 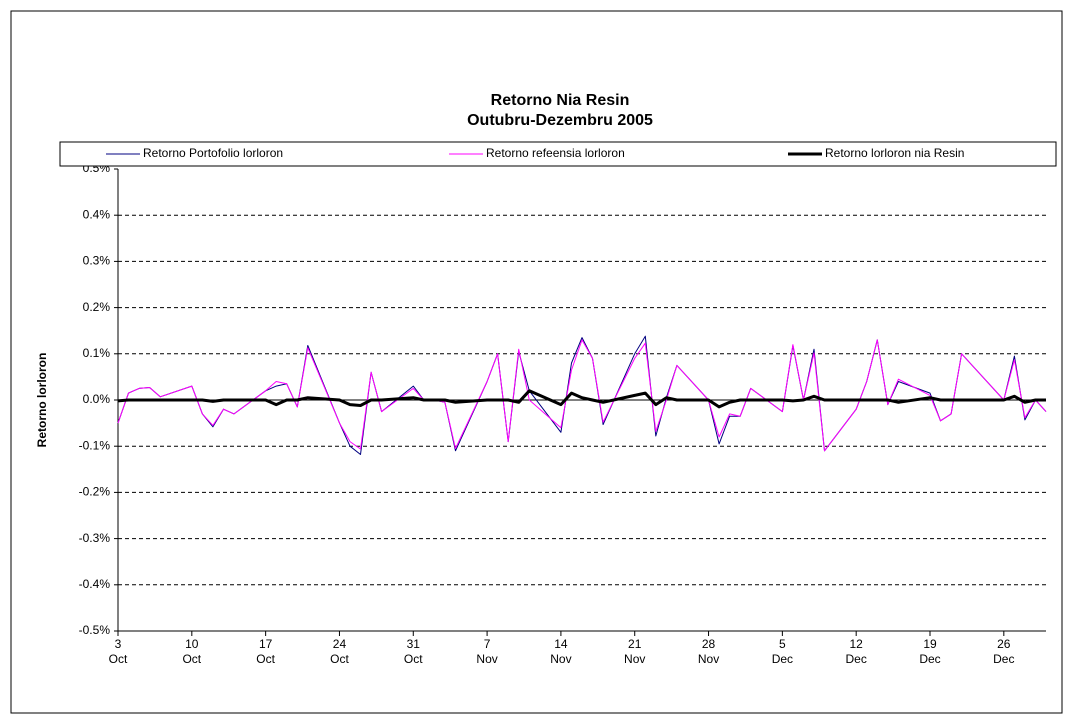 I want to click on y-tick-label: -0.2%, so click(x=95, y=492).